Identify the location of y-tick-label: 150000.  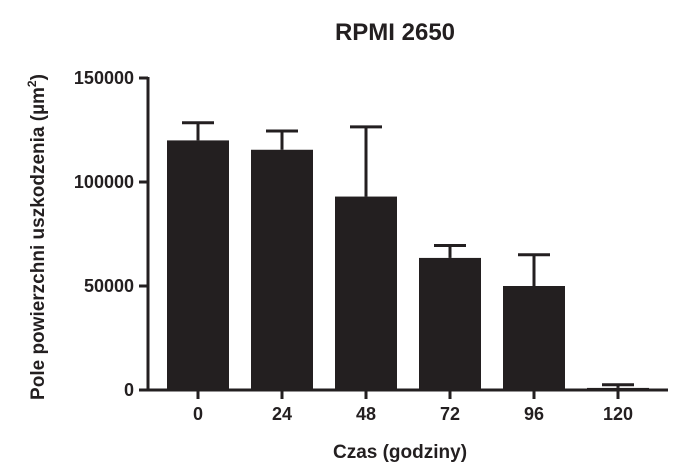
(104, 78).